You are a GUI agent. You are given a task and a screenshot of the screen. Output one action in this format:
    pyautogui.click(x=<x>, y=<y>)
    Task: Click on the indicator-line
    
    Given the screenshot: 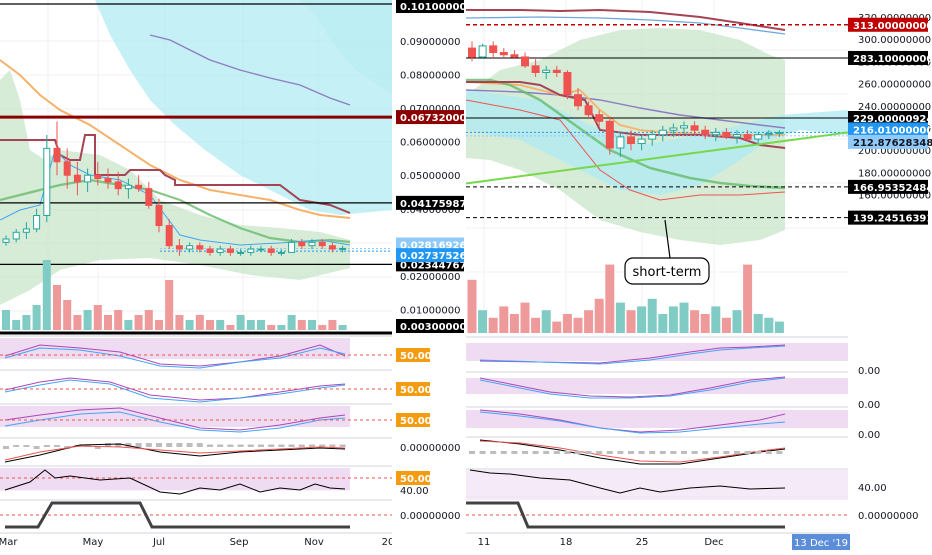 What is the action you would take?
    pyautogui.click(x=632, y=388)
    